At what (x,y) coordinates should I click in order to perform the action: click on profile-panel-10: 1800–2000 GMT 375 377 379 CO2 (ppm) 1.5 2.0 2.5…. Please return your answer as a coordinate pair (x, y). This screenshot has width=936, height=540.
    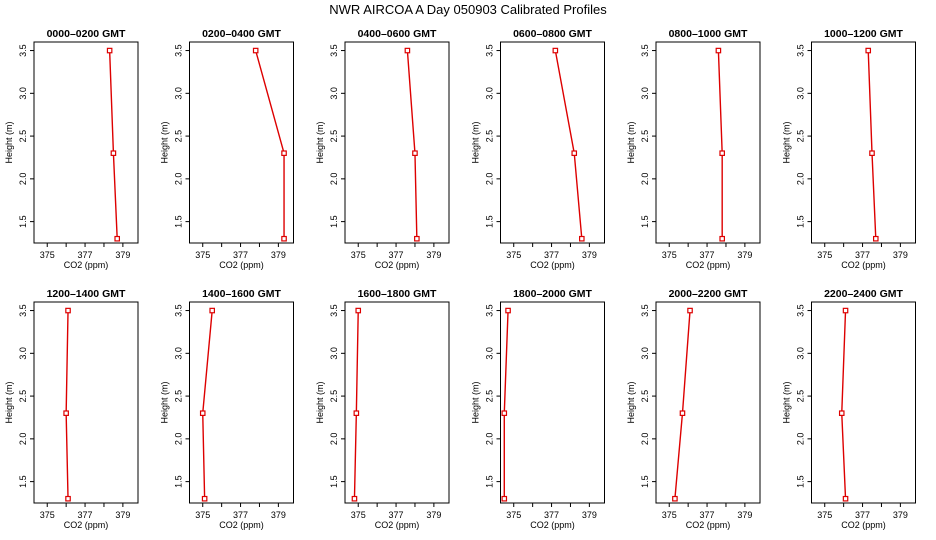
    Looking at the image, I should click on (538, 409).